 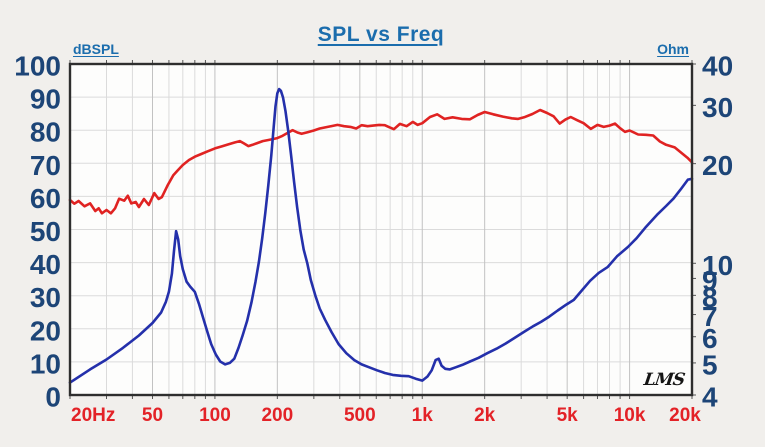 I want to click on left-axis-tick-label: 100, so click(x=37, y=66).